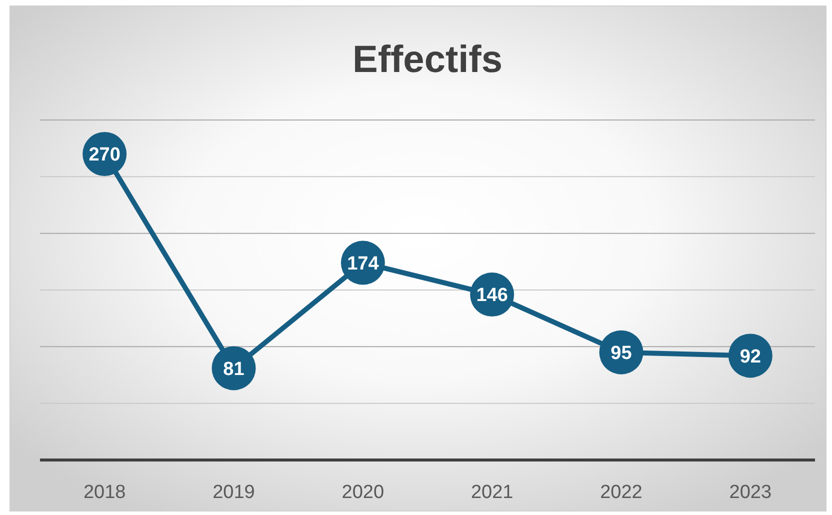 This screenshot has width=832, height=515. What do you see at coordinates (363, 492) in the screenshot?
I see `x-tick-label: 2020` at bounding box center [363, 492].